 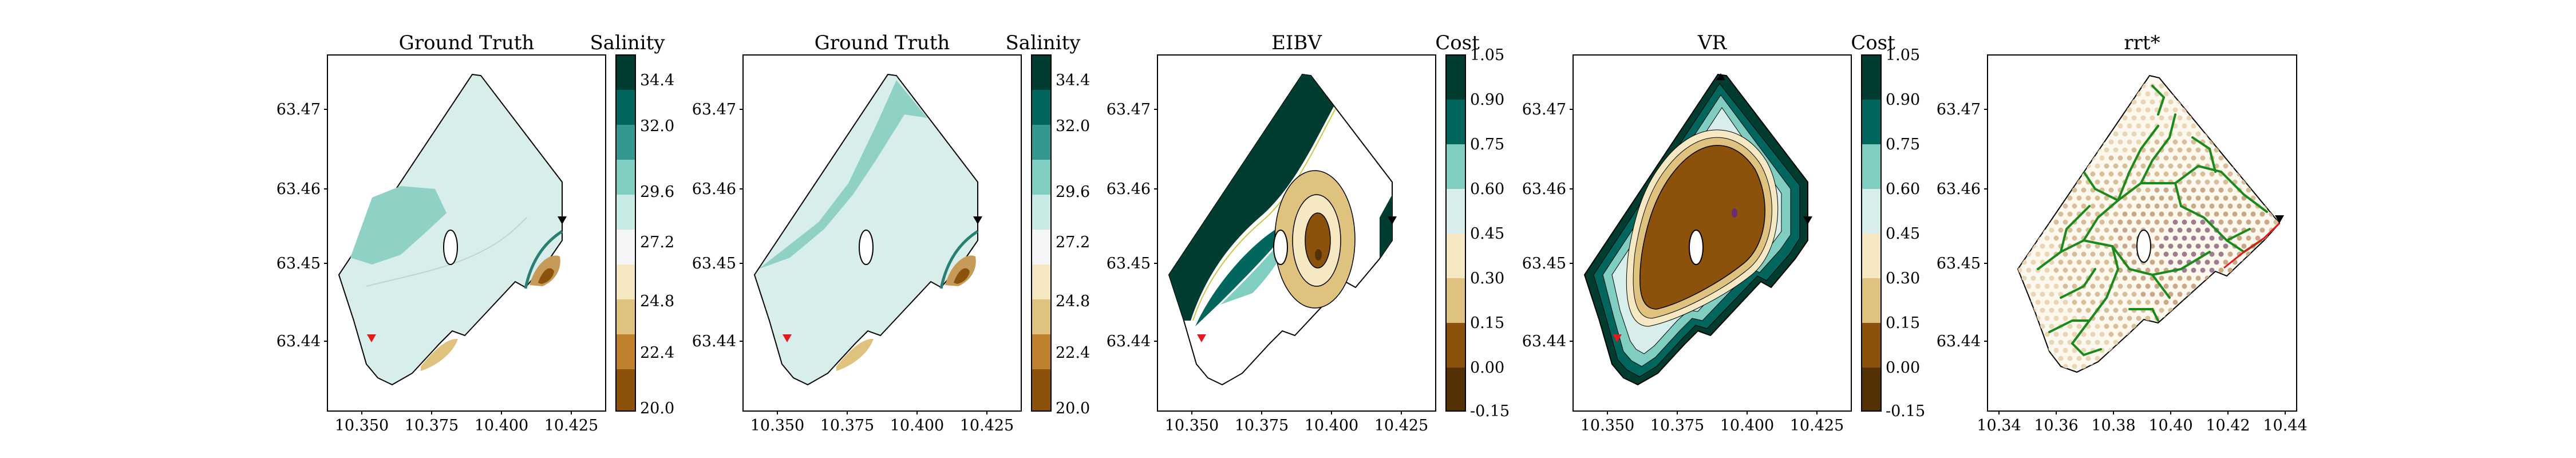 I want to click on x-tick-label: 10.350, so click(x=1192, y=426).